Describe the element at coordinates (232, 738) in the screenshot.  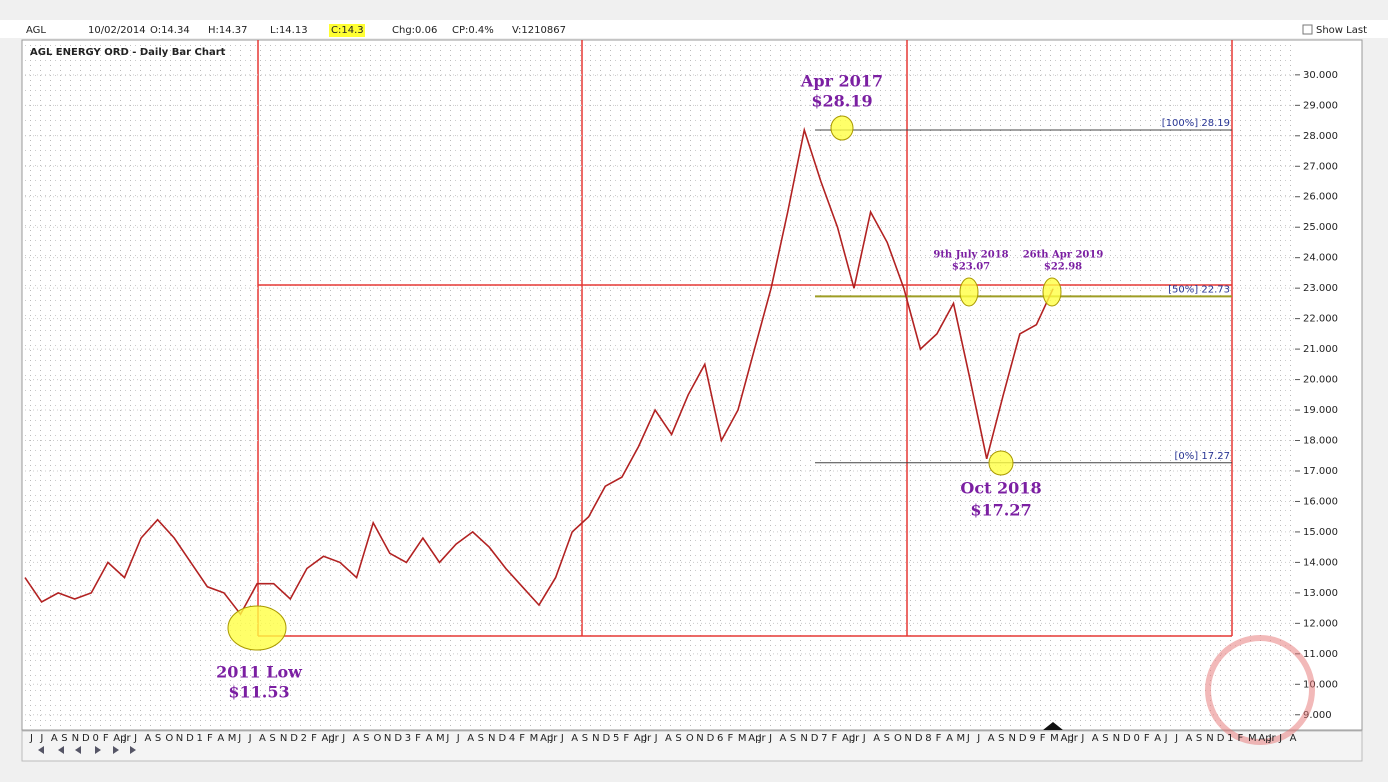
I see `x-tick-label: M` at that location.